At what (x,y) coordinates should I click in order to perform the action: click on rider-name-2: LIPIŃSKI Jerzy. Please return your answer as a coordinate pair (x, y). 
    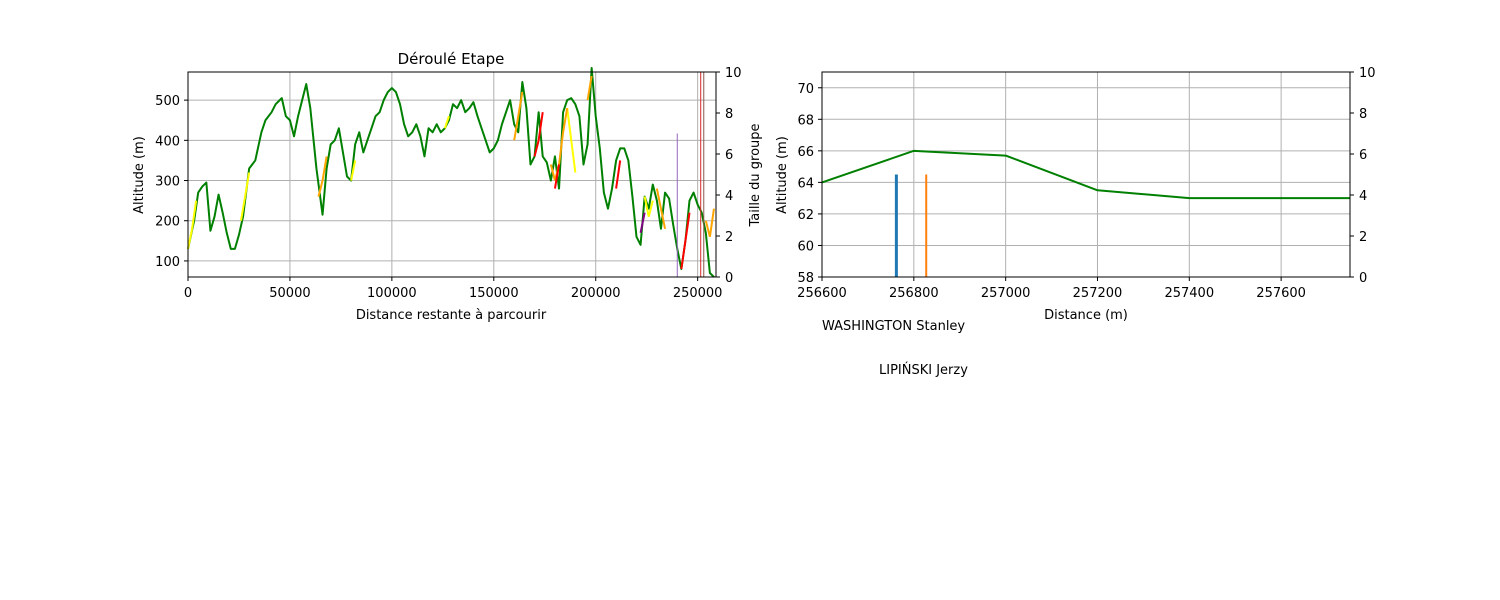
    Looking at the image, I should click on (923, 370).